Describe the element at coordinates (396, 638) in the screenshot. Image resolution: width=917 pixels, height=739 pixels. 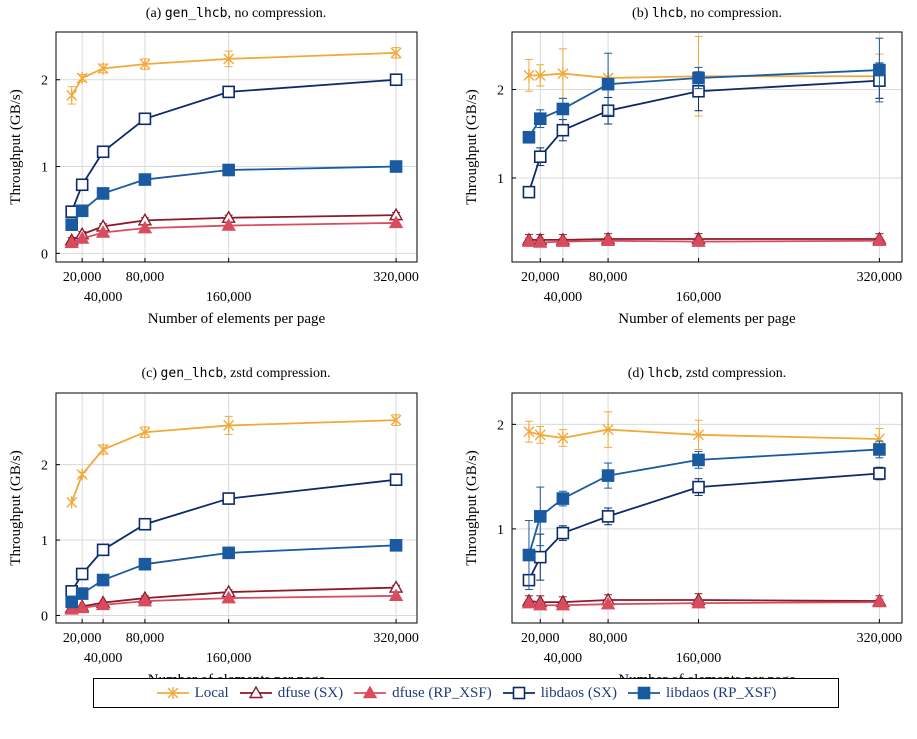
I see `x-tick-label: 320,000` at that location.